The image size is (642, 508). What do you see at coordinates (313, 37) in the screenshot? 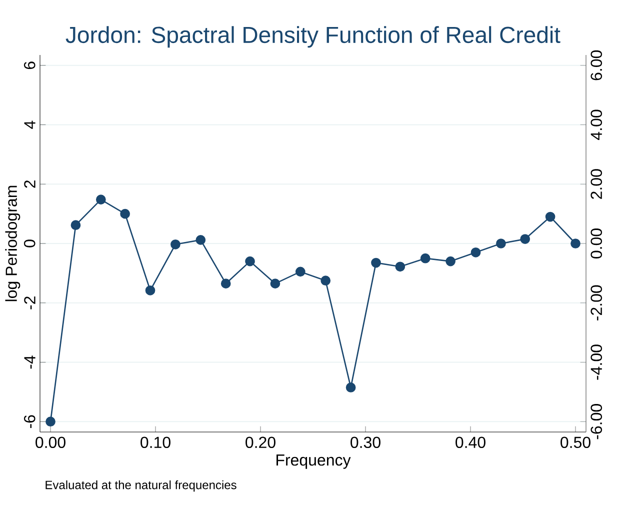
I see `chart-title: Jordon: Spactral Density Function of Real Credit` at bounding box center [313, 37].